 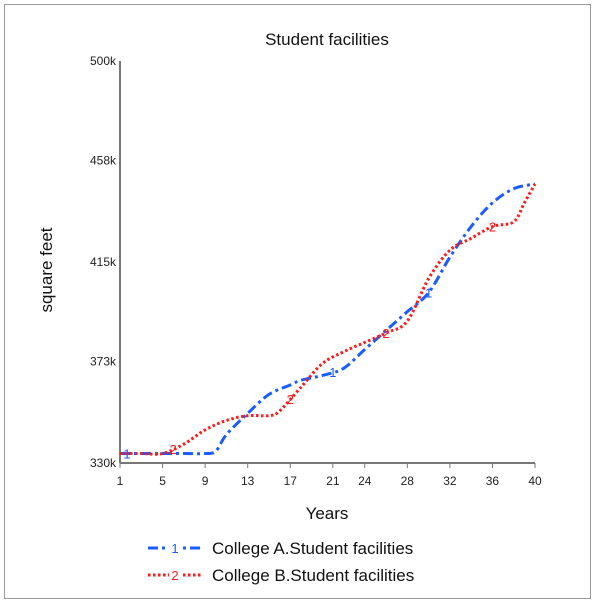 What do you see at coordinates (365, 481) in the screenshot?
I see `x-tick-label: 24` at bounding box center [365, 481].